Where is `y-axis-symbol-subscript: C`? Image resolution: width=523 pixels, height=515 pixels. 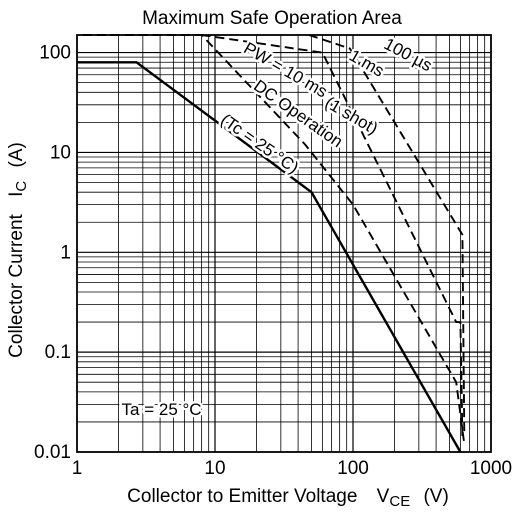 y-axis-symbol-subscript: C is located at coordinates (21, 186).